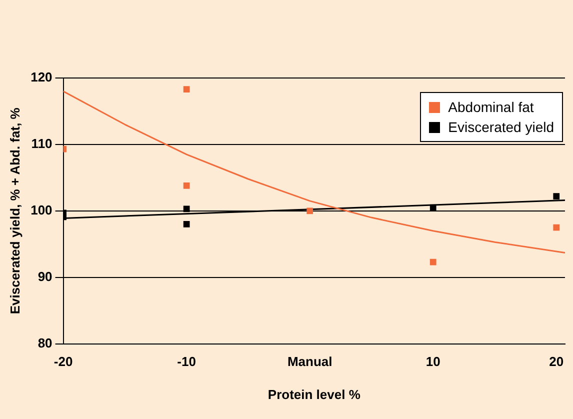 Image resolution: width=573 pixels, height=419 pixels. What do you see at coordinates (556, 362) in the screenshot?
I see `x-tick-label: 20` at bounding box center [556, 362].